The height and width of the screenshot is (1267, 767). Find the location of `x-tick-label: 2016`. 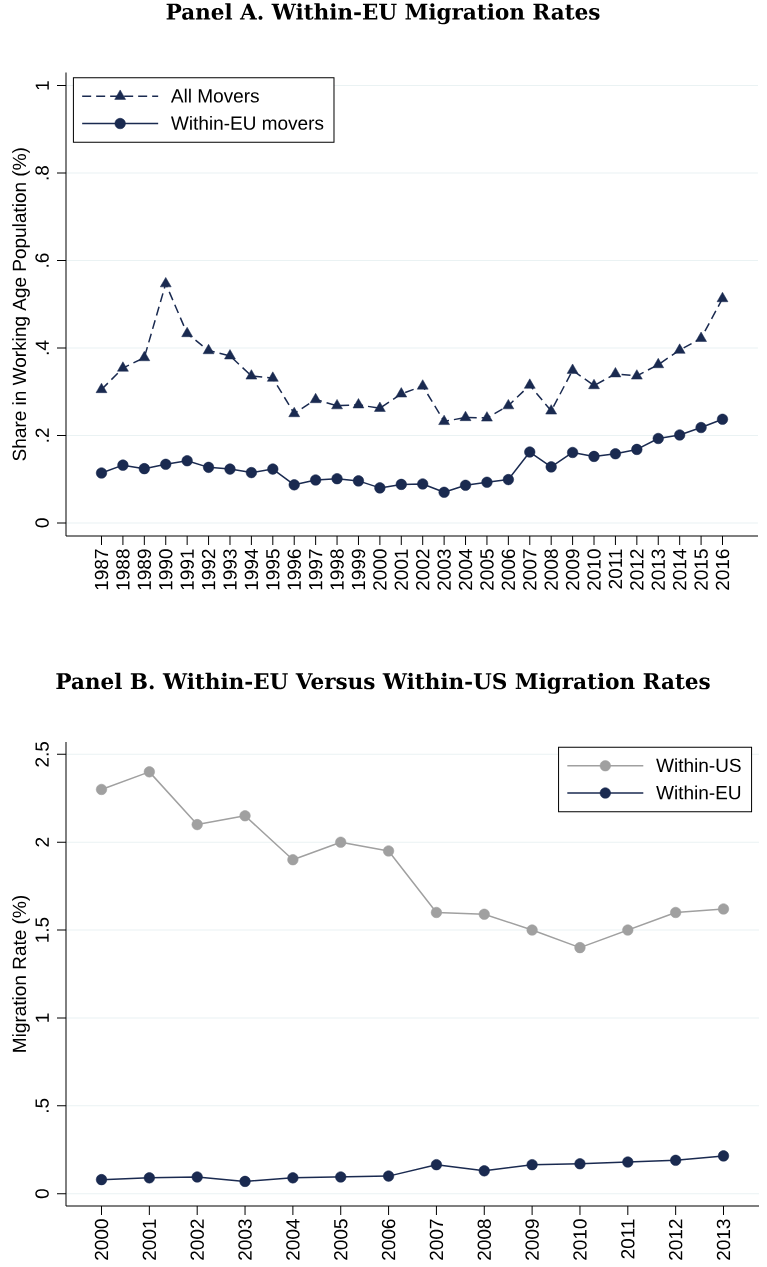

x-tick-label: 2016 is located at coordinates (722, 569).